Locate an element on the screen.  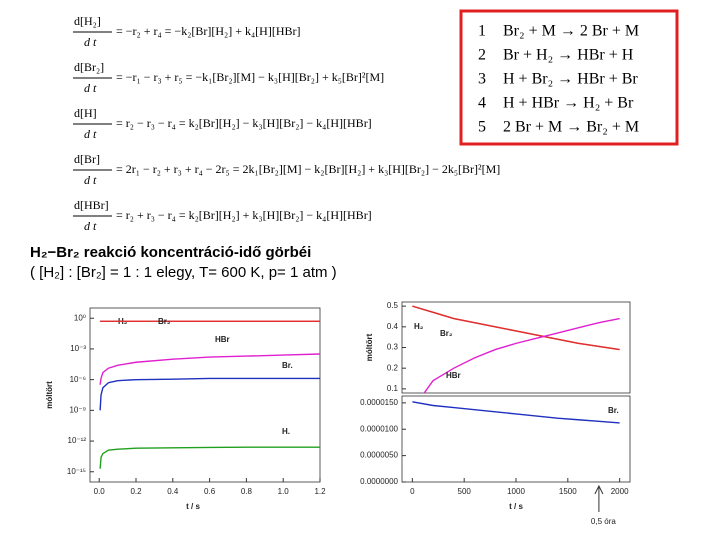
reaction-number: 4 is located at coordinates (482, 103).